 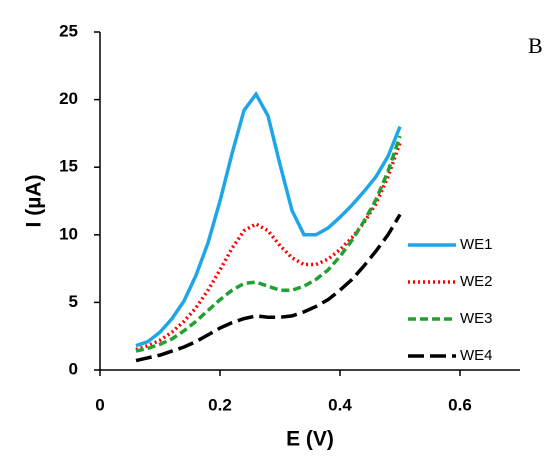 What do you see at coordinates (476, 355) in the screenshot?
I see `legend-label: WE4` at bounding box center [476, 355].